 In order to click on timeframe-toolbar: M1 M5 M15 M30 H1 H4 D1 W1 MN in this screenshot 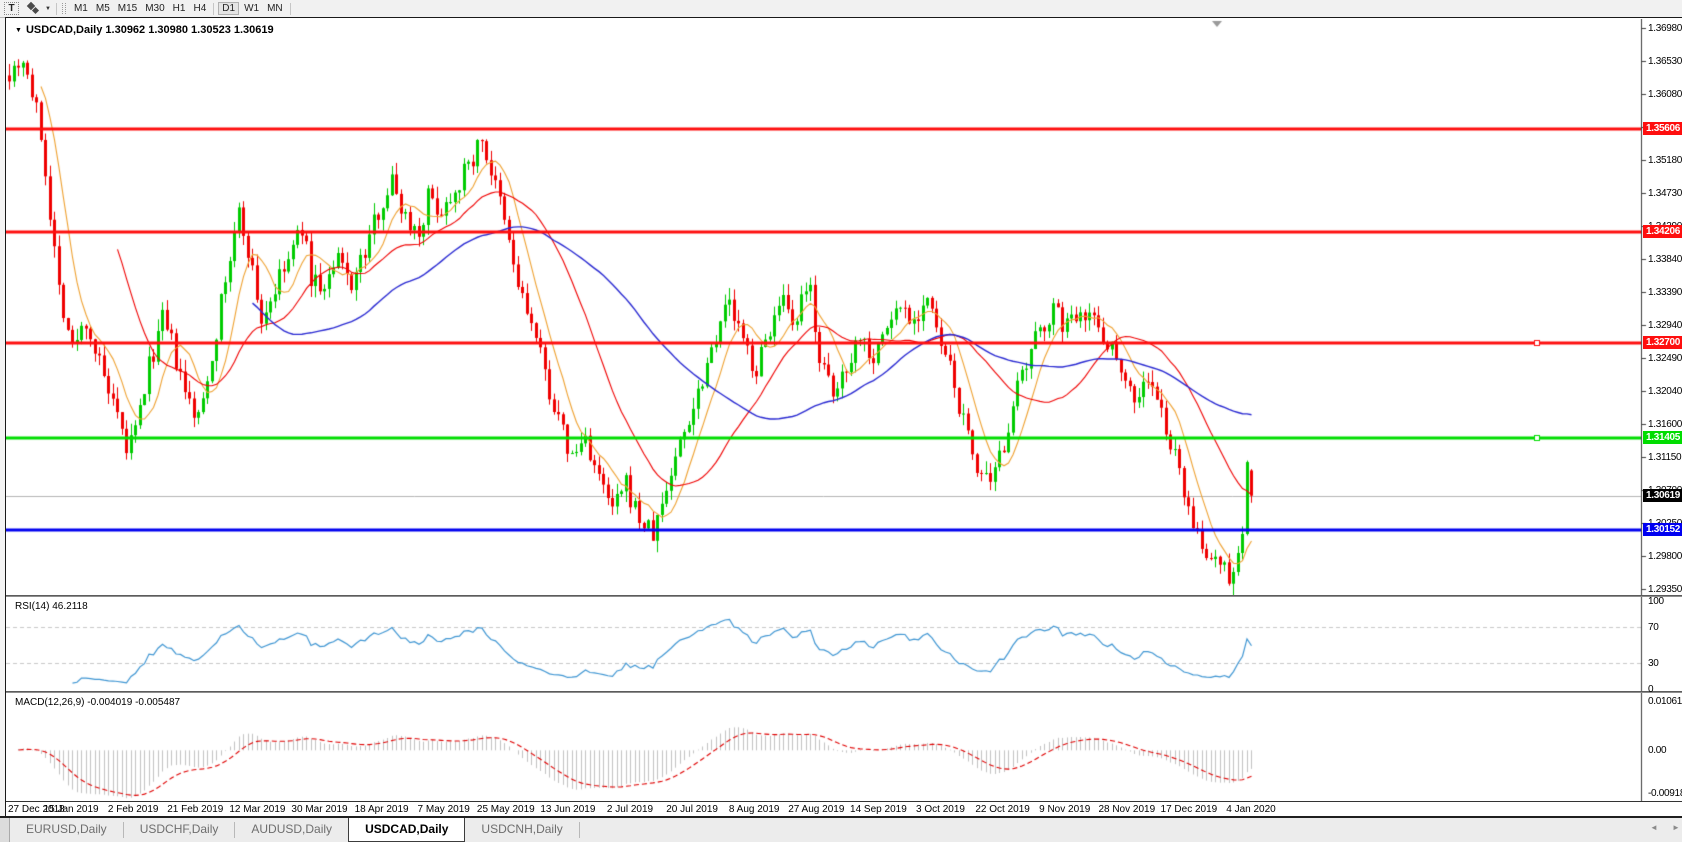, I will do `click(182, 8)`.